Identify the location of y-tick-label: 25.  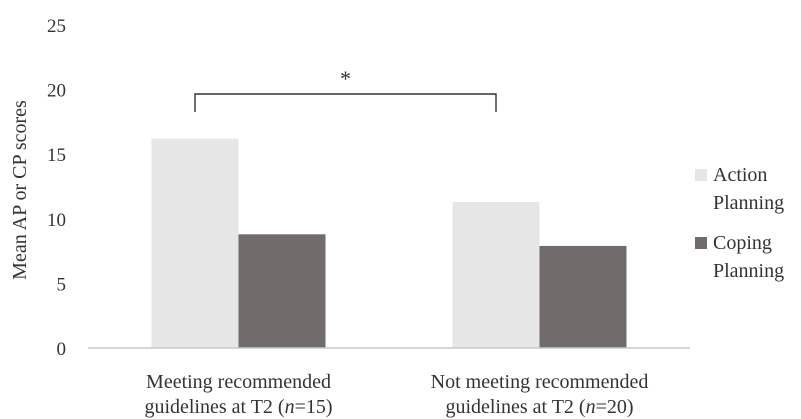
(56, 26).